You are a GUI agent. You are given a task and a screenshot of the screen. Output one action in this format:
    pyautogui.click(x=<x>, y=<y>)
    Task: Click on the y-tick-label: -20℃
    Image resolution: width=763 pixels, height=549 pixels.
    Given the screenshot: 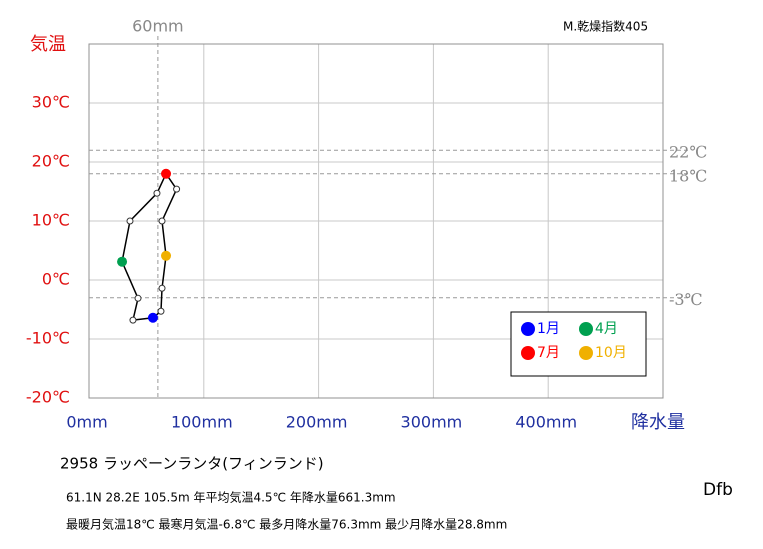 What is the action you would take?
    pyautogui.click(x=48, y=397)
    